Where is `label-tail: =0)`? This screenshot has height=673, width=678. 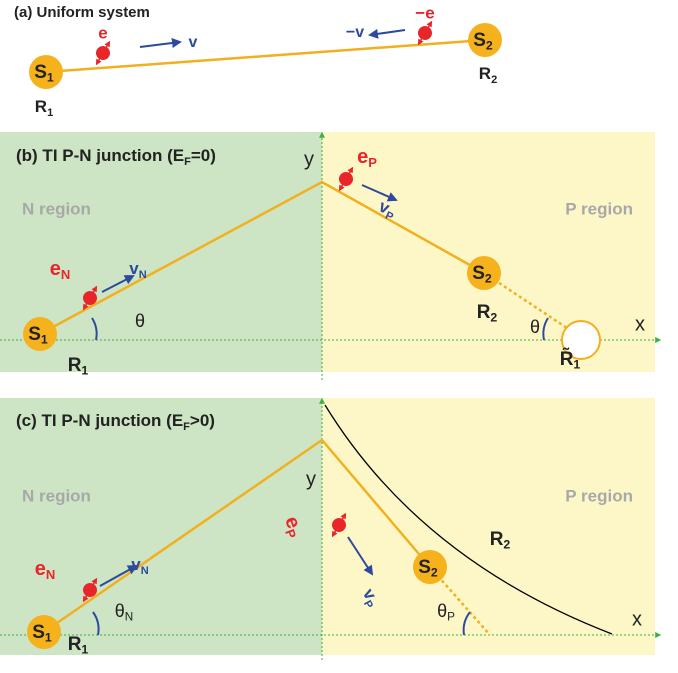
label-tail: =0) is located at coordinates (203, 155).